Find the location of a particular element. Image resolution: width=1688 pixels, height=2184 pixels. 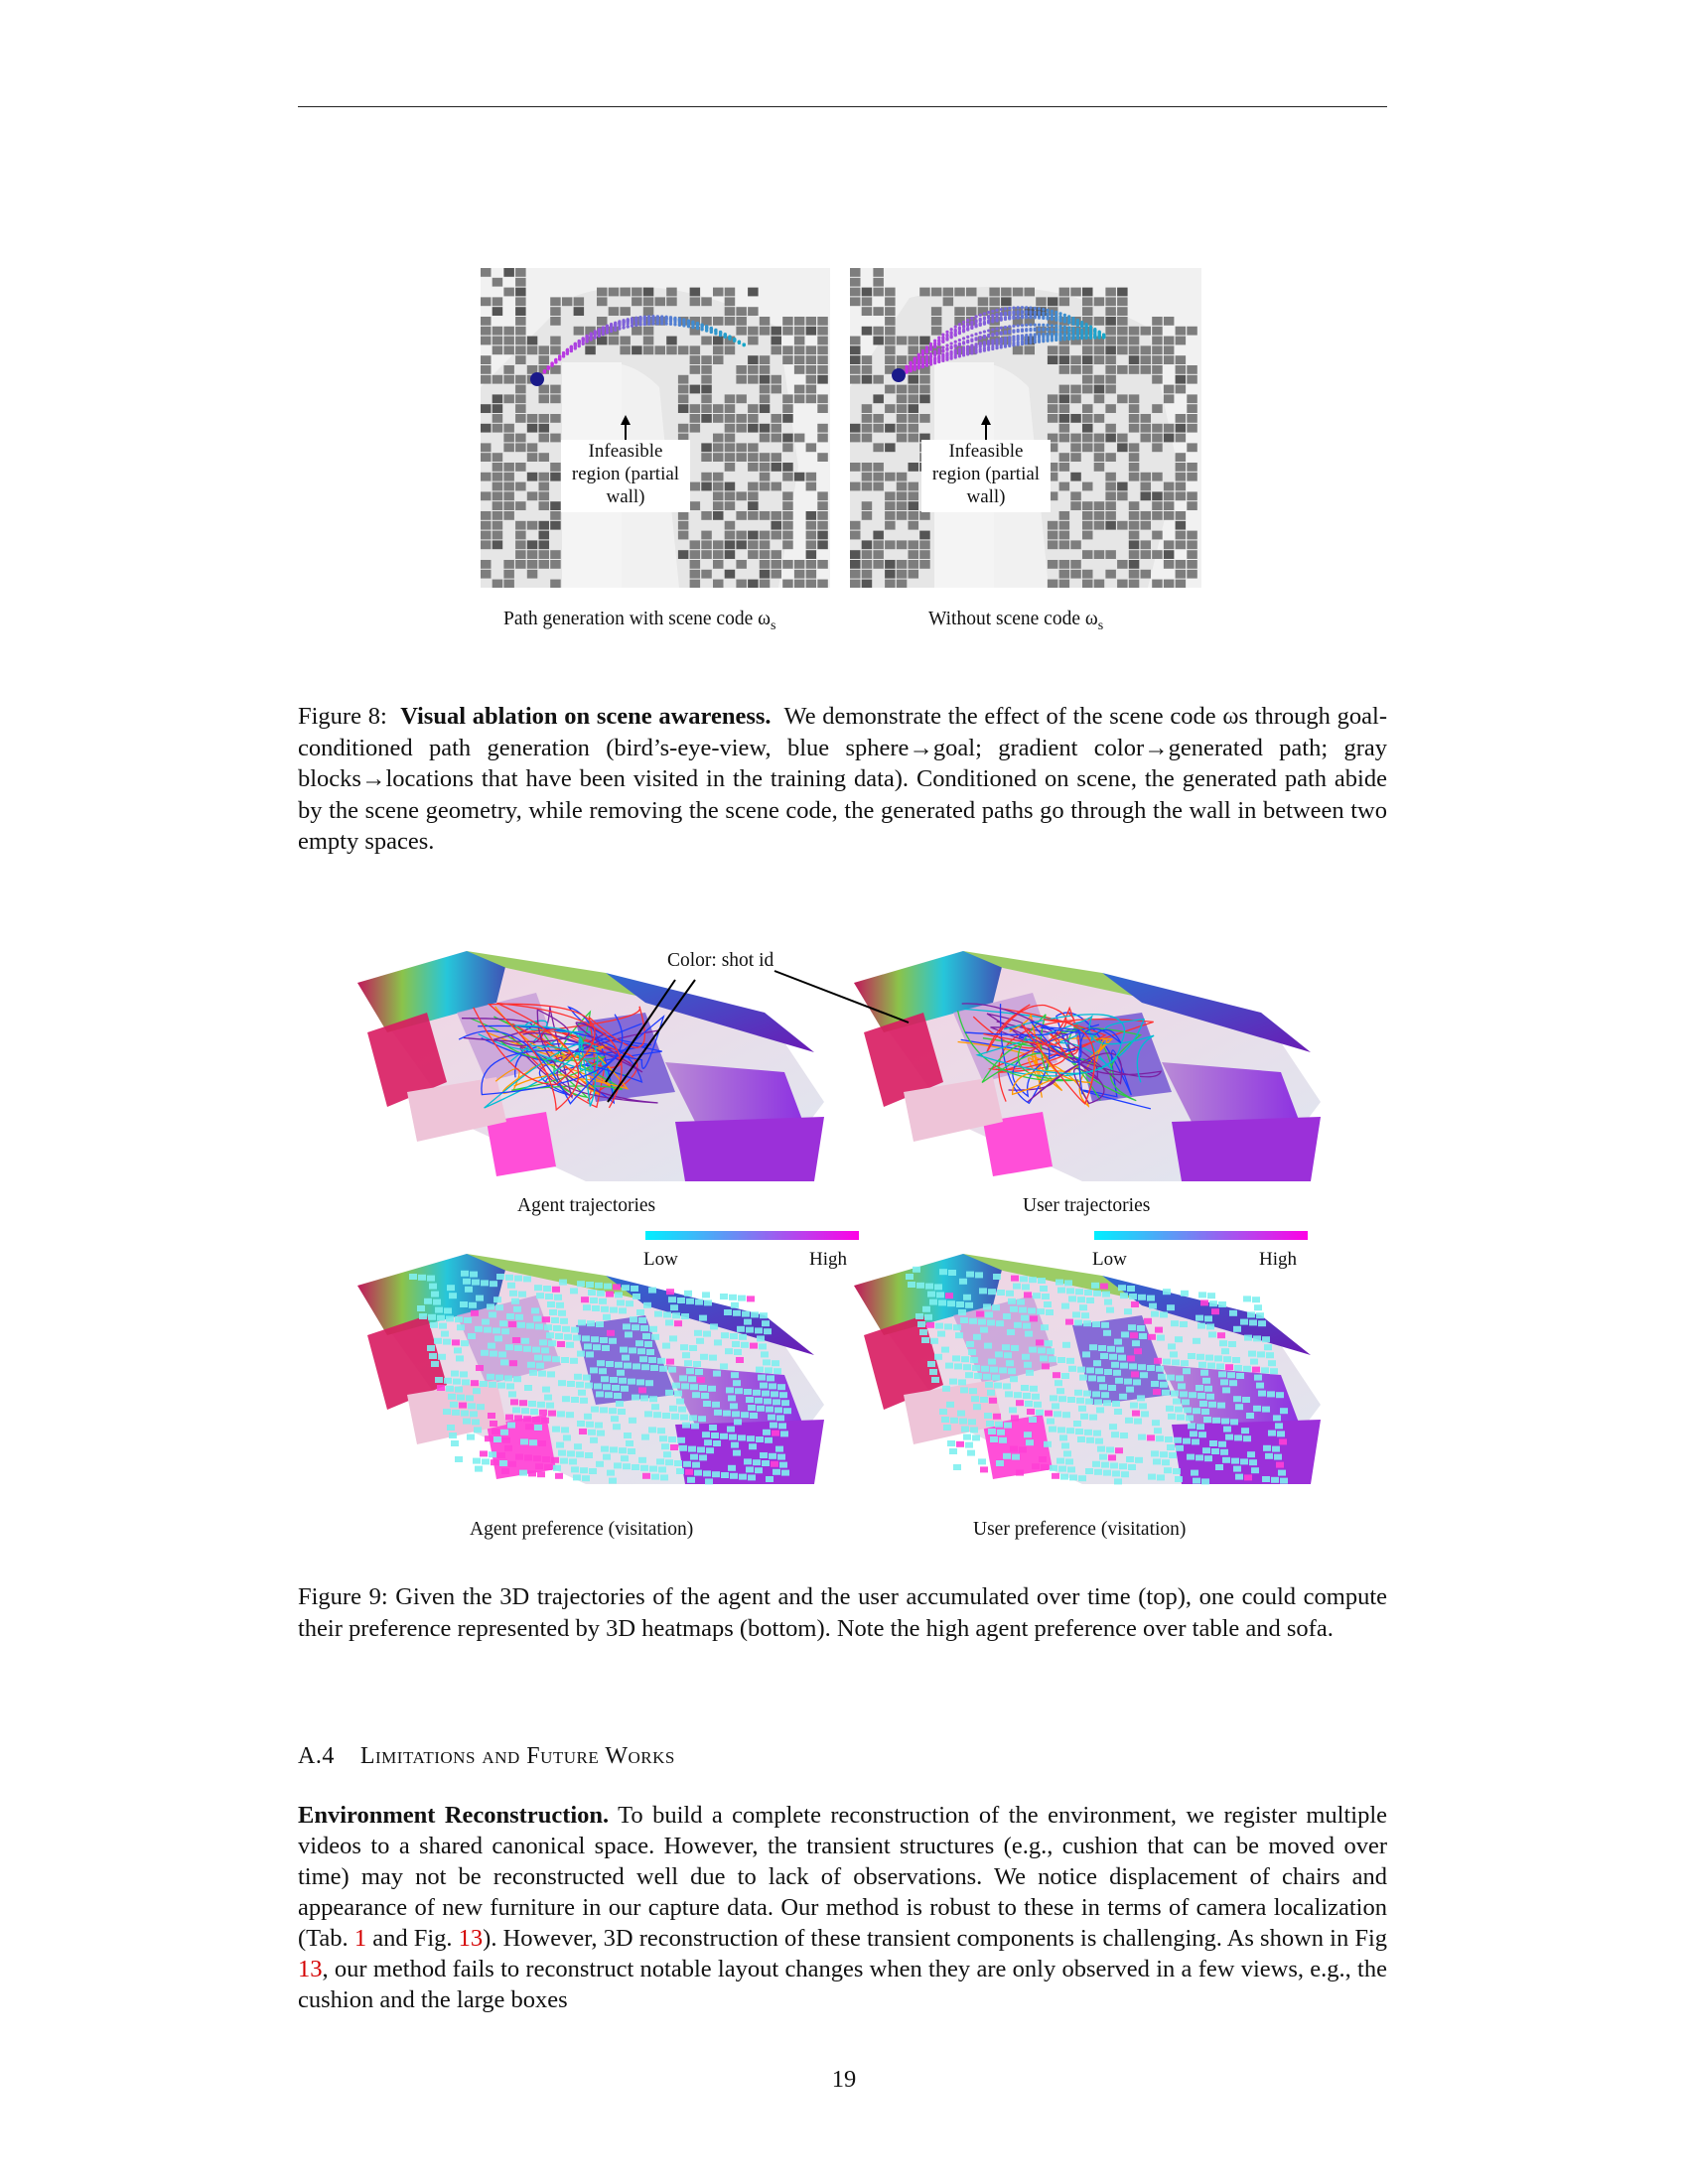

figure-8-arrows is located at coordinates (806, 427).